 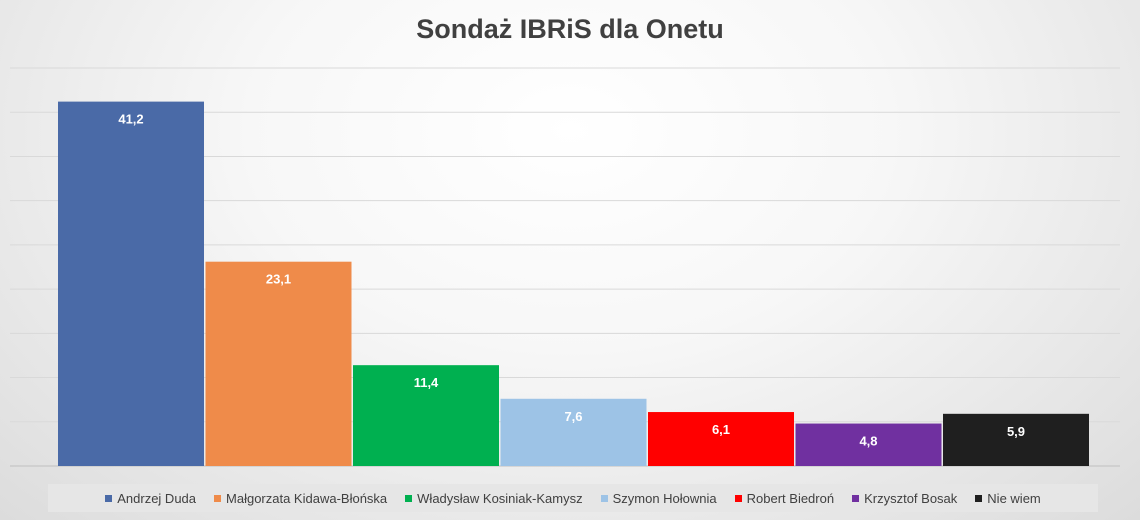 I want to click on legend-item: Władysław Kosiniak-Kamysz, so click(x=494, y=498).